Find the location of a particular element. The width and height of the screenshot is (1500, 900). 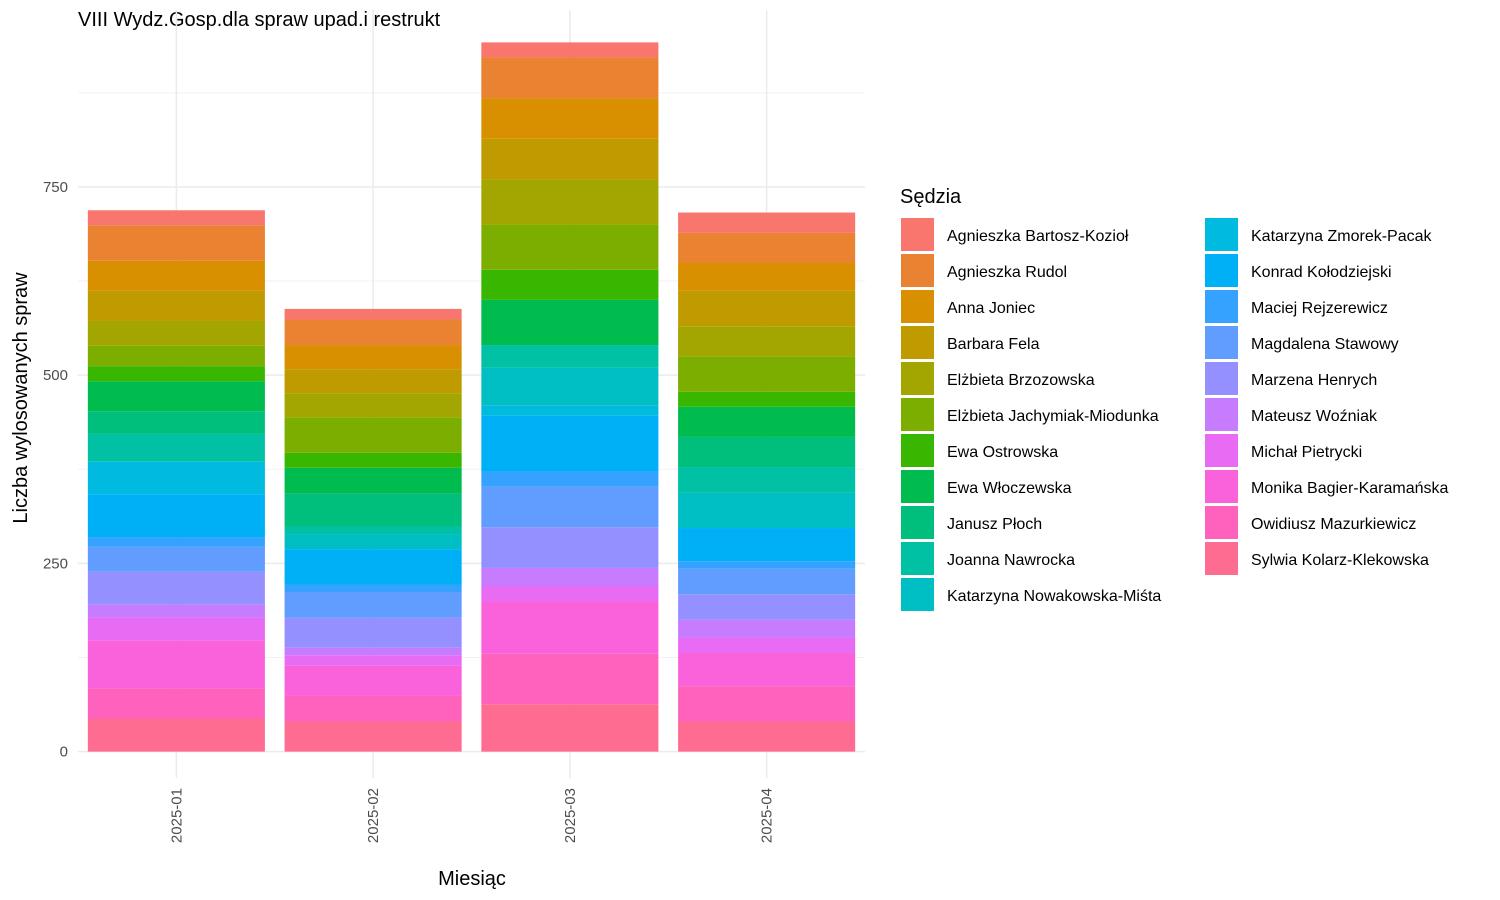

legend-label: Michał Pietrycki is located at coordinates (1306, 452).